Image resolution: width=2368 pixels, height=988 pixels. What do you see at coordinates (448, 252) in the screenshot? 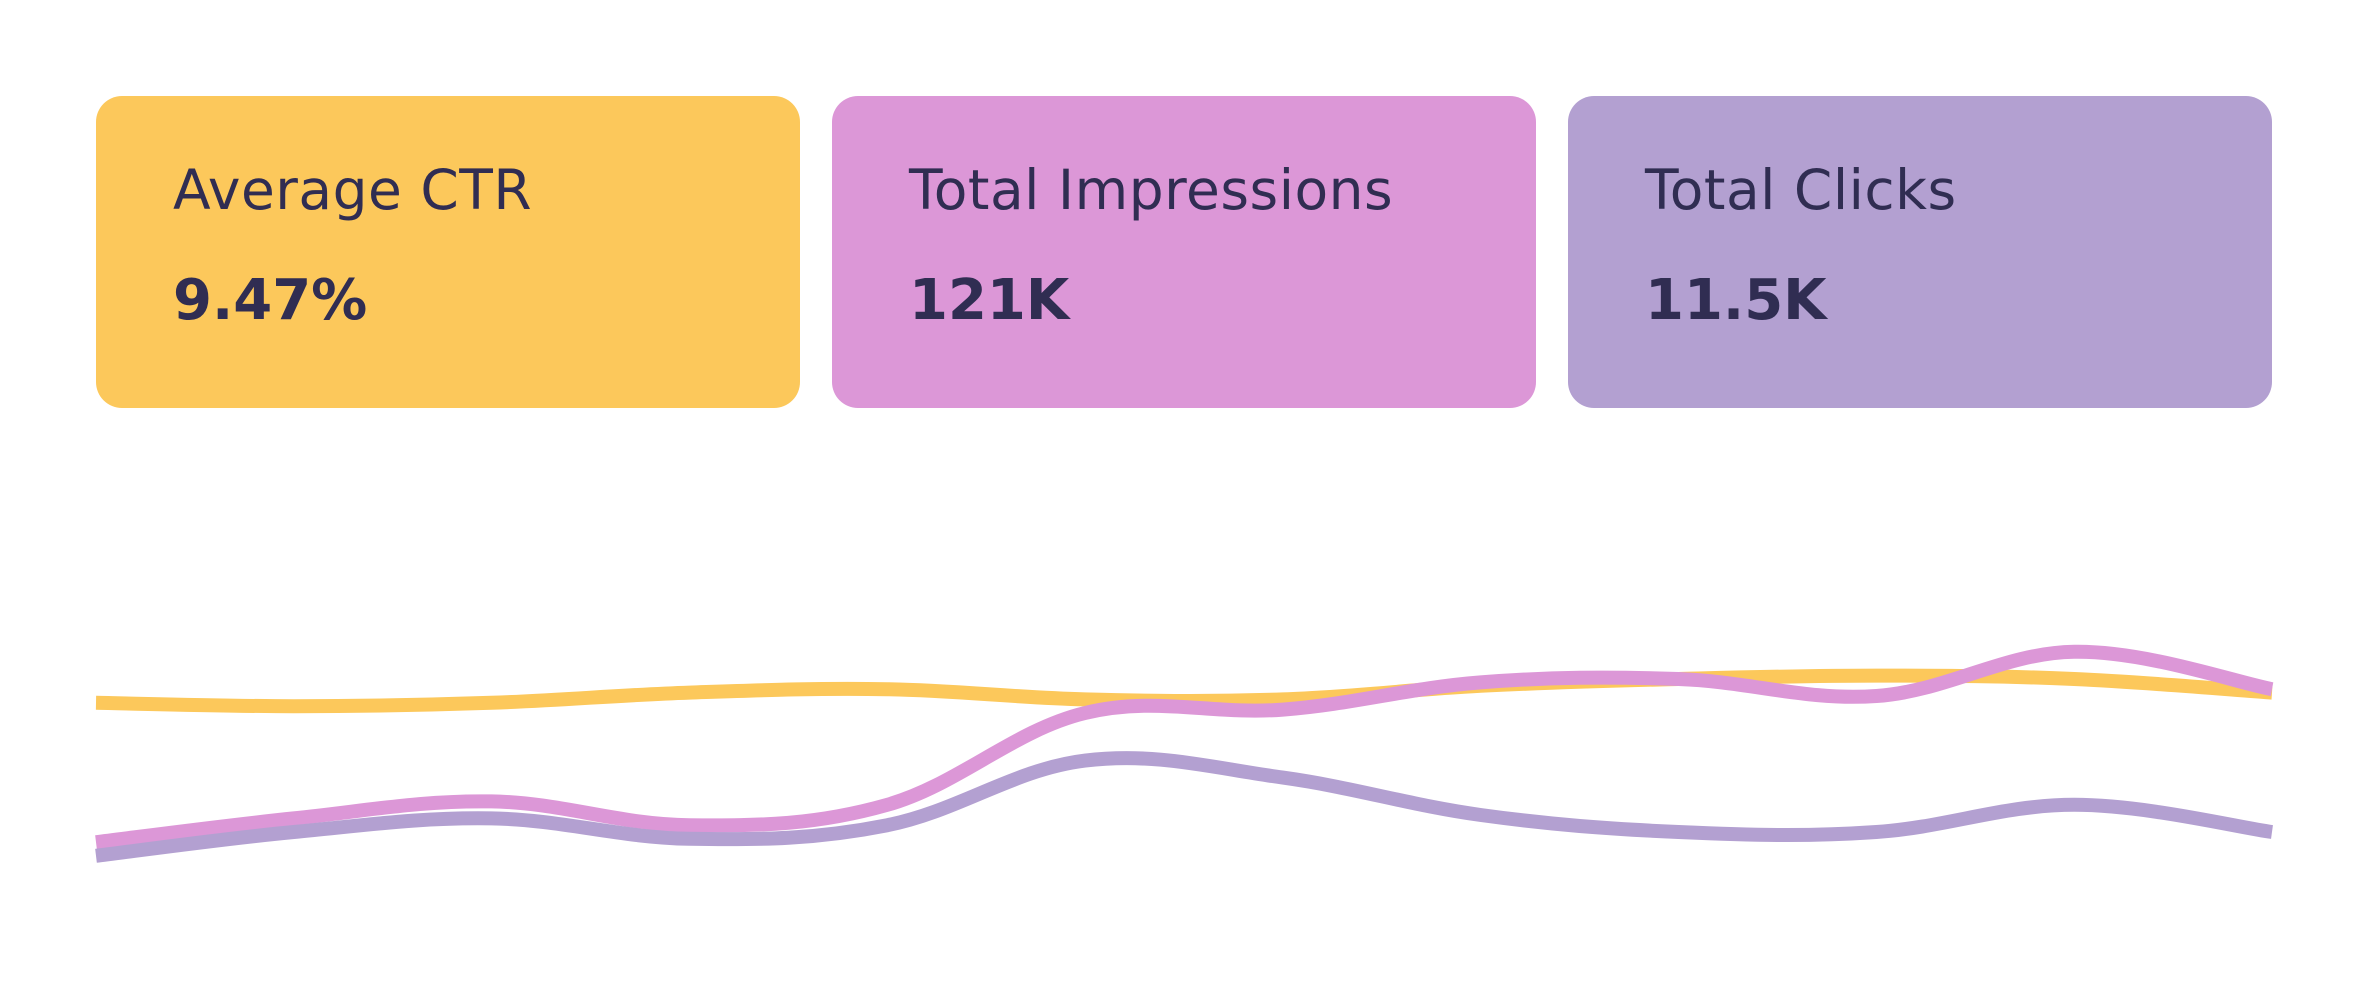
I see `average-ctr-card: Average CTR 9.47%` at bounding box center [448, 252].